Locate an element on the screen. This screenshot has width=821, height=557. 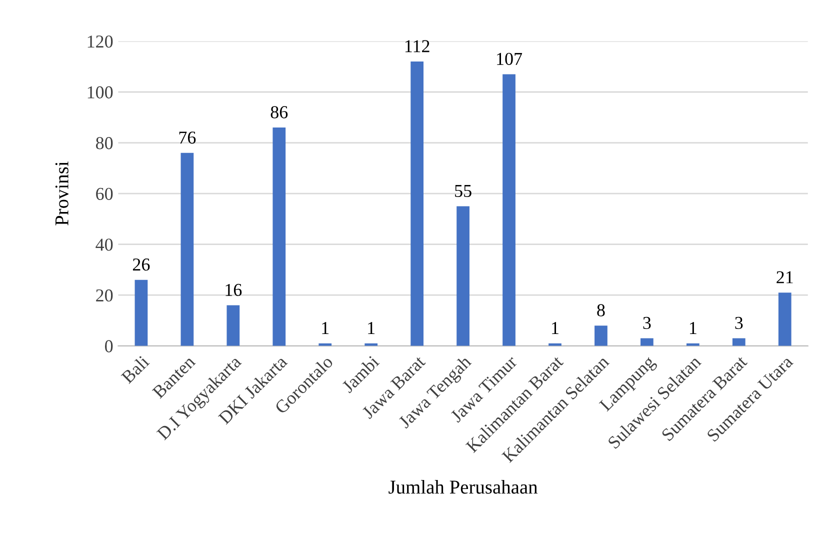
y-tick-label: 60 is located at coordinates (104, 194).